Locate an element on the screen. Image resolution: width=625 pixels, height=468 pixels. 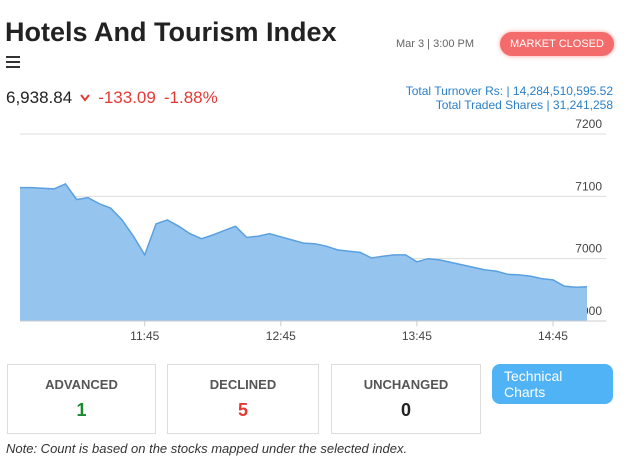
index-title: Hotels And Tourism Index is located at coordinates (171, 32).